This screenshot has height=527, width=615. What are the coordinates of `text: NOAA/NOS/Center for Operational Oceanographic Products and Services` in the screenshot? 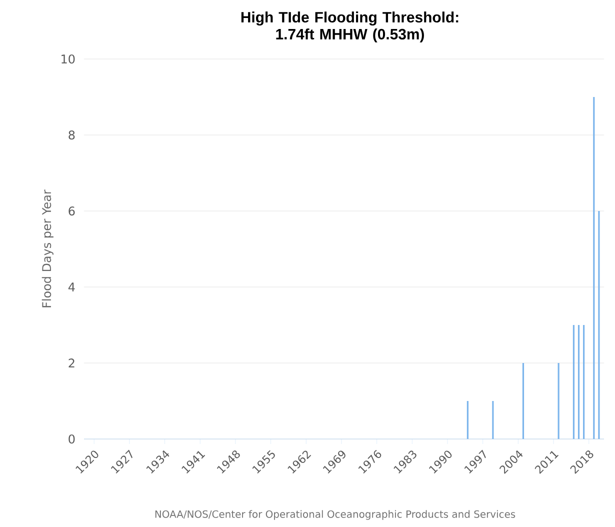 It's located at (335, 515).